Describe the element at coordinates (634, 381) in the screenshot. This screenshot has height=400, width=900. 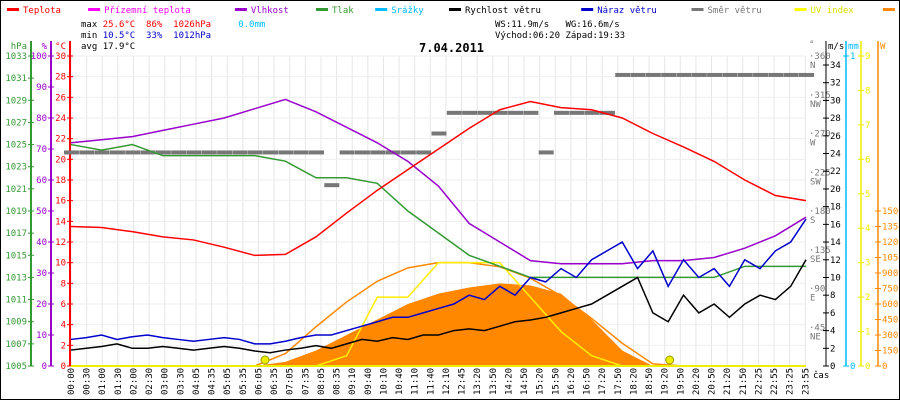
I see `x-tick-label: 18:20` at that location.